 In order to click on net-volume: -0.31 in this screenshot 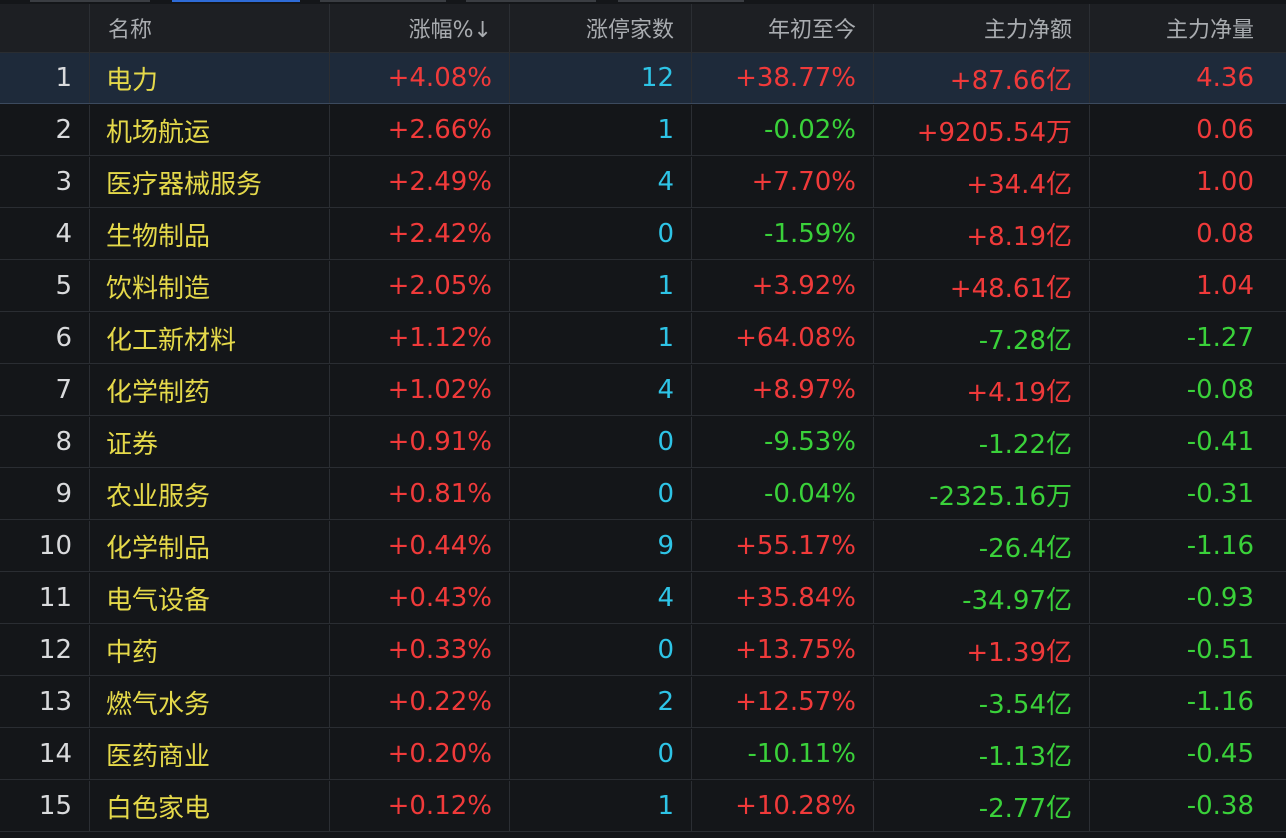, I will do `click(1220, 494)`.